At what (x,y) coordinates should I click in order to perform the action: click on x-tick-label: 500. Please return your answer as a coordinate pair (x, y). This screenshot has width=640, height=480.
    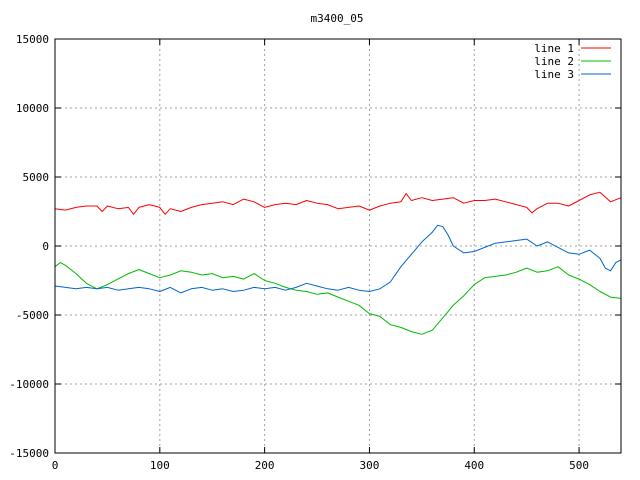
    Looking at the image, I should click on (579, 465).